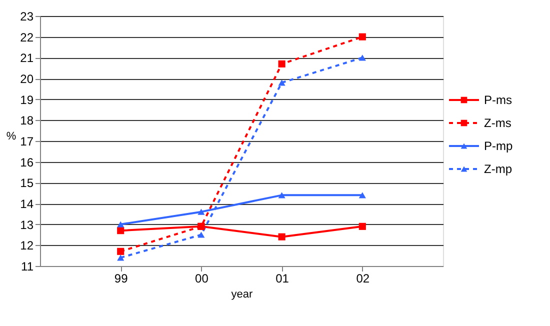 This screenshot has width=550, height=326. What do you see at coordinates (27, 99) in the screenshot?
I see `y-tick-label: 19` at bounding box center [27, 99].